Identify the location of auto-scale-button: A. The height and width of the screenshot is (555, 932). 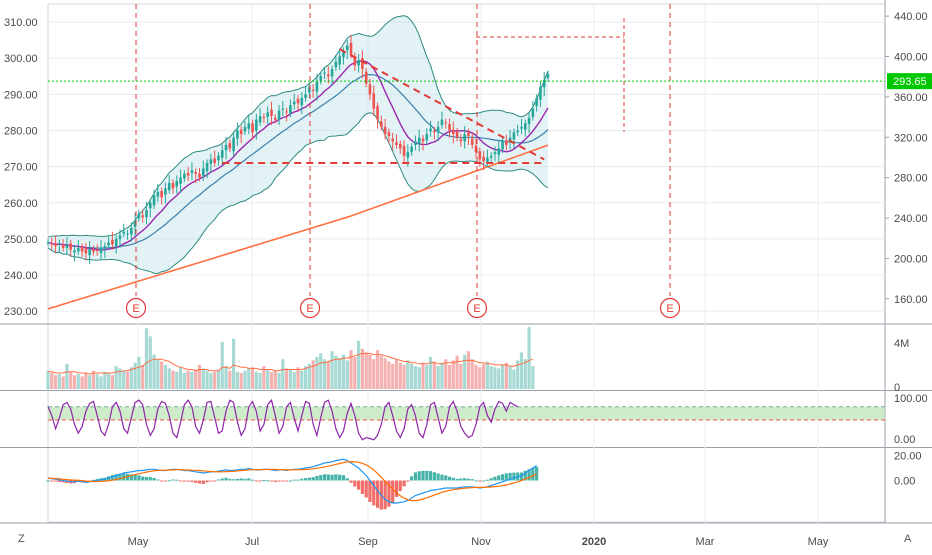
(908, 539).